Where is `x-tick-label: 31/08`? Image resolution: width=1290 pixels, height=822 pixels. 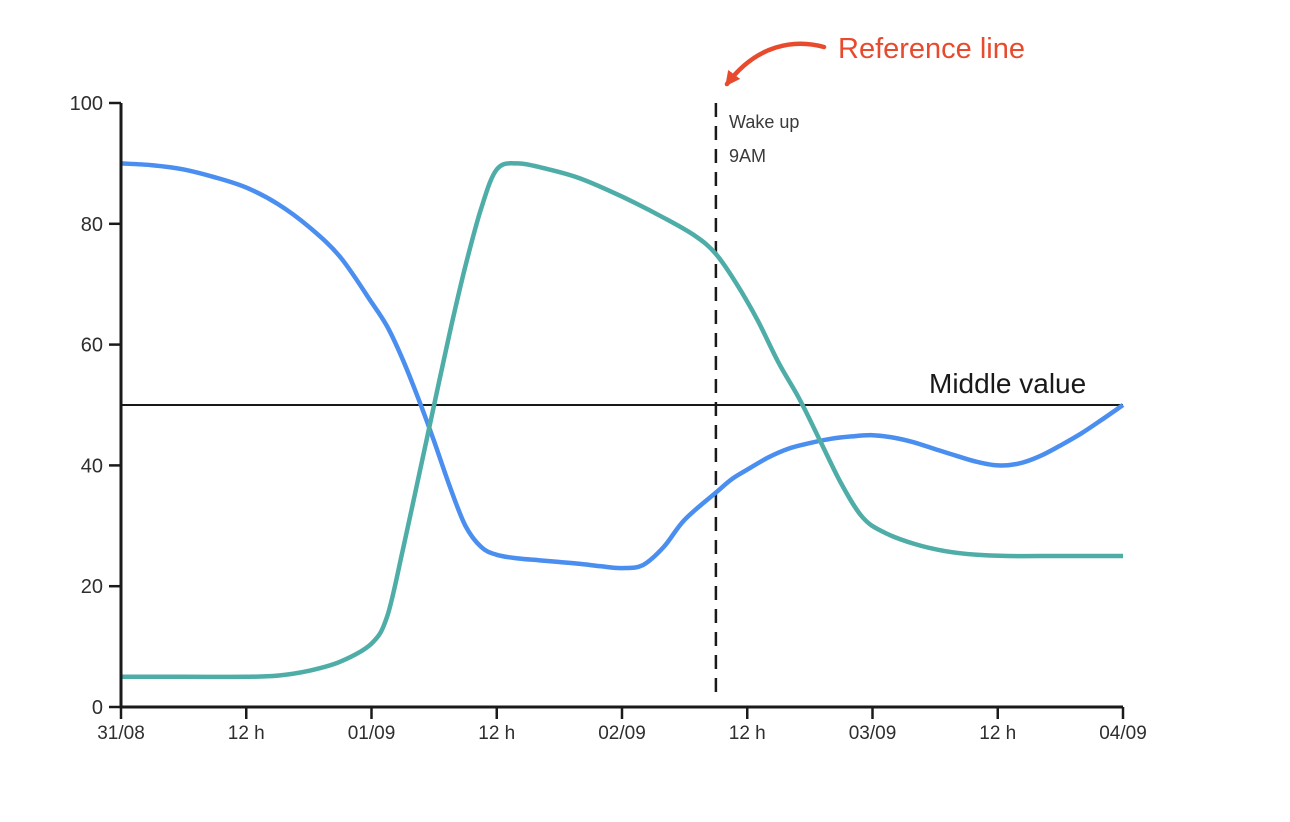 x-tick-label: 31/08 is located at coordinates (121, 733).